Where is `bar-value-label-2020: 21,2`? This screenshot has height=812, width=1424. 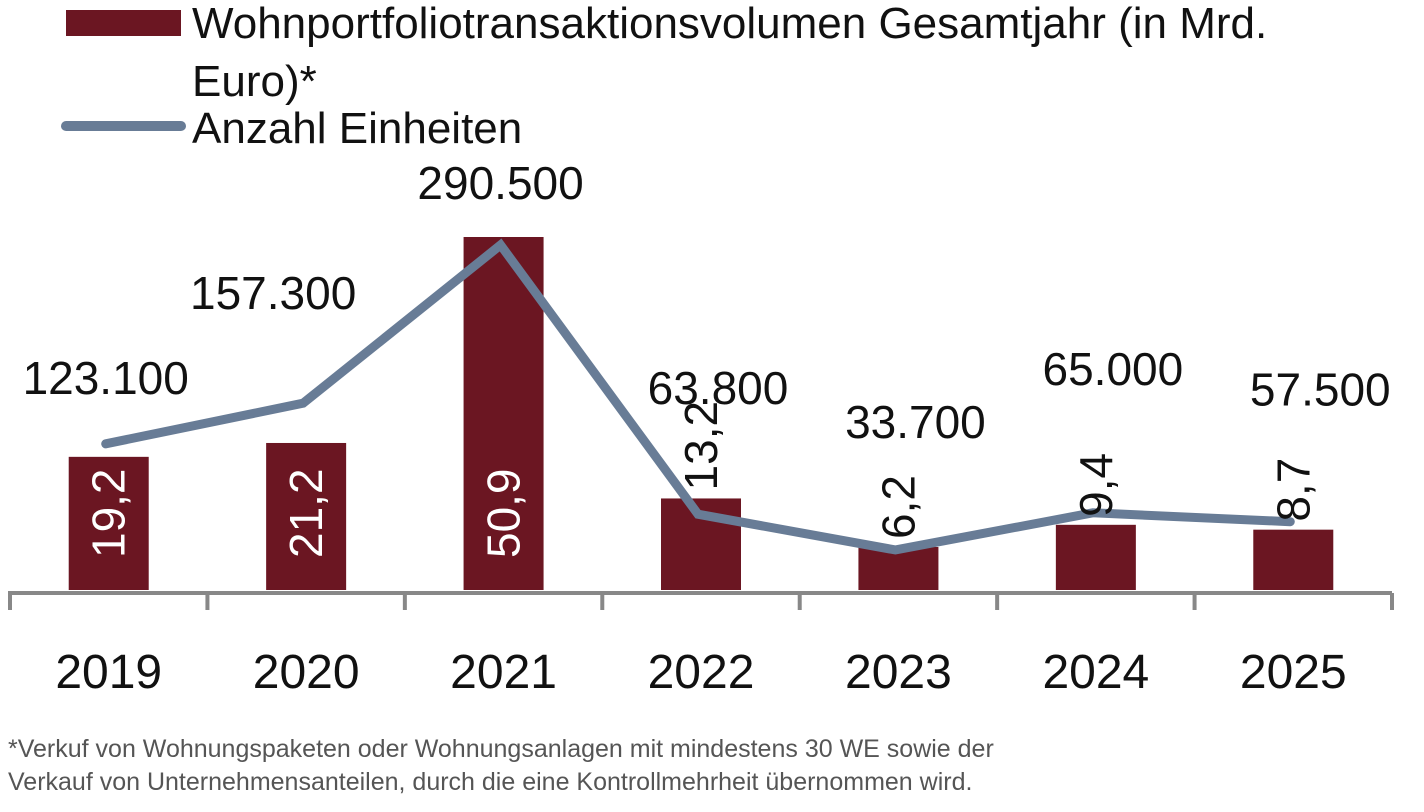 bar-value-label-2020: 21,2 is located at coordinates (306, 513).